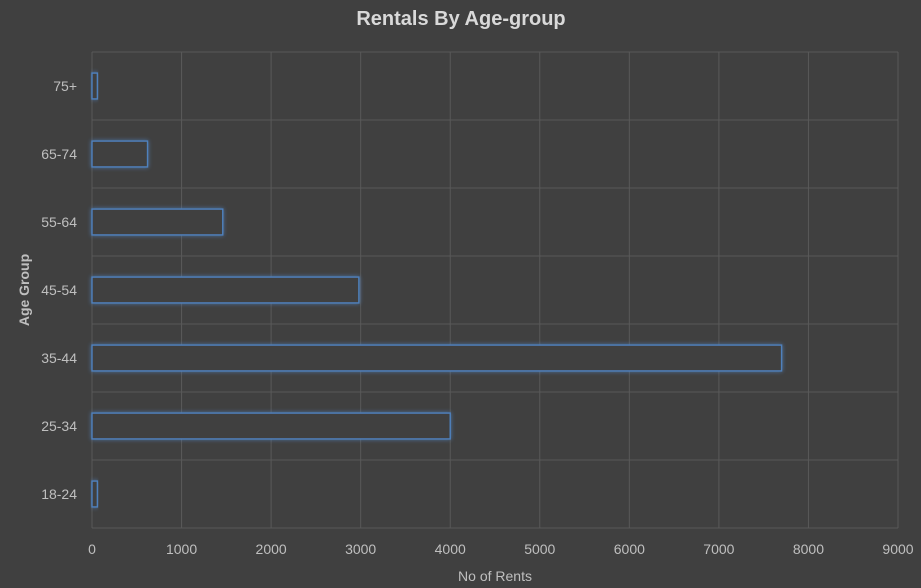 This screenshot has height=588, width=921. What do you see at coordinates (271, 549) in the screenshot?
I see `x-tick-label: 2000` at bounding box center [271, 549].